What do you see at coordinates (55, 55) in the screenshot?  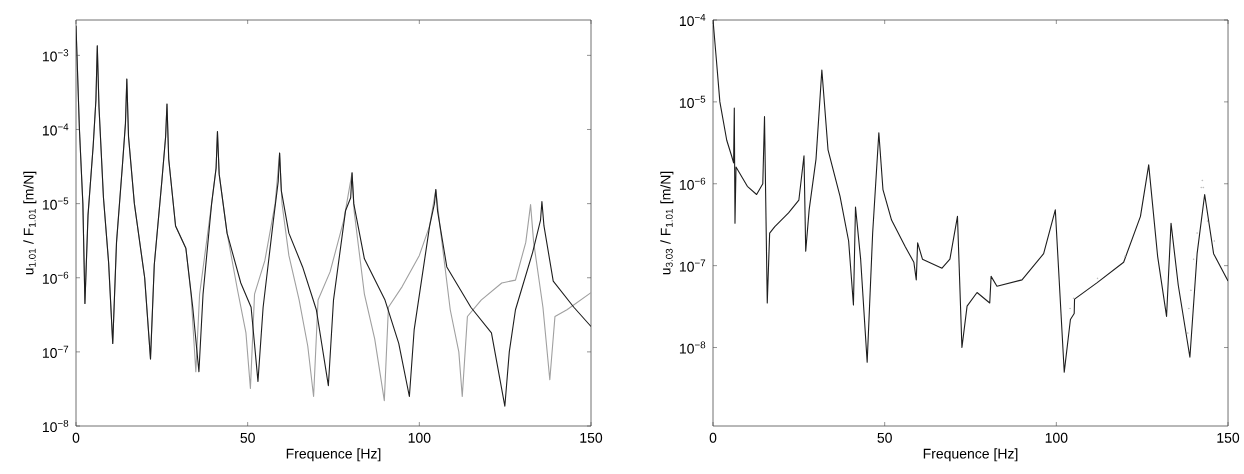 I see `y-tick-label: 10$^{−3}$` at bounding box center [55, 55].